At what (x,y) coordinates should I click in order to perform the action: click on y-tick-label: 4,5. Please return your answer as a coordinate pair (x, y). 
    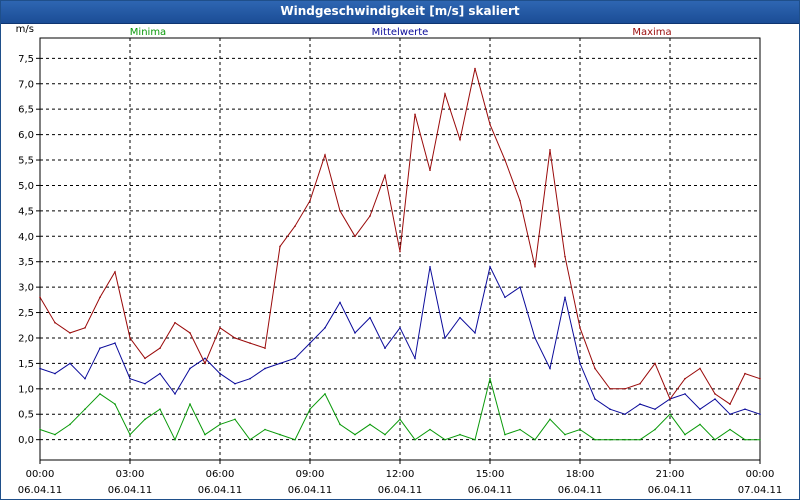
    Looking at the image, I should click on (26, 211).